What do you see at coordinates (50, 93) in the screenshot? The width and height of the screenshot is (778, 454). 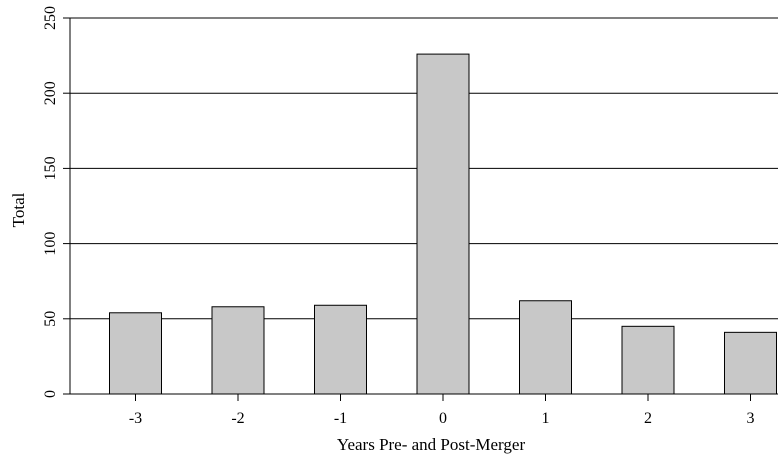 I see `y-tick-label: 200` at bounding box center [50, 93].